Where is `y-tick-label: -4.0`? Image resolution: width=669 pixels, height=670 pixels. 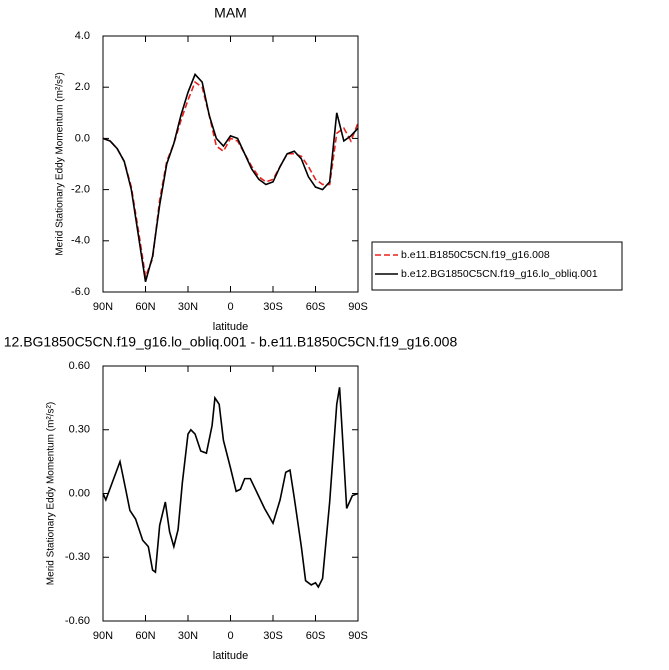 y-tick-label: -4.0 is located at coordinates (80, 241).